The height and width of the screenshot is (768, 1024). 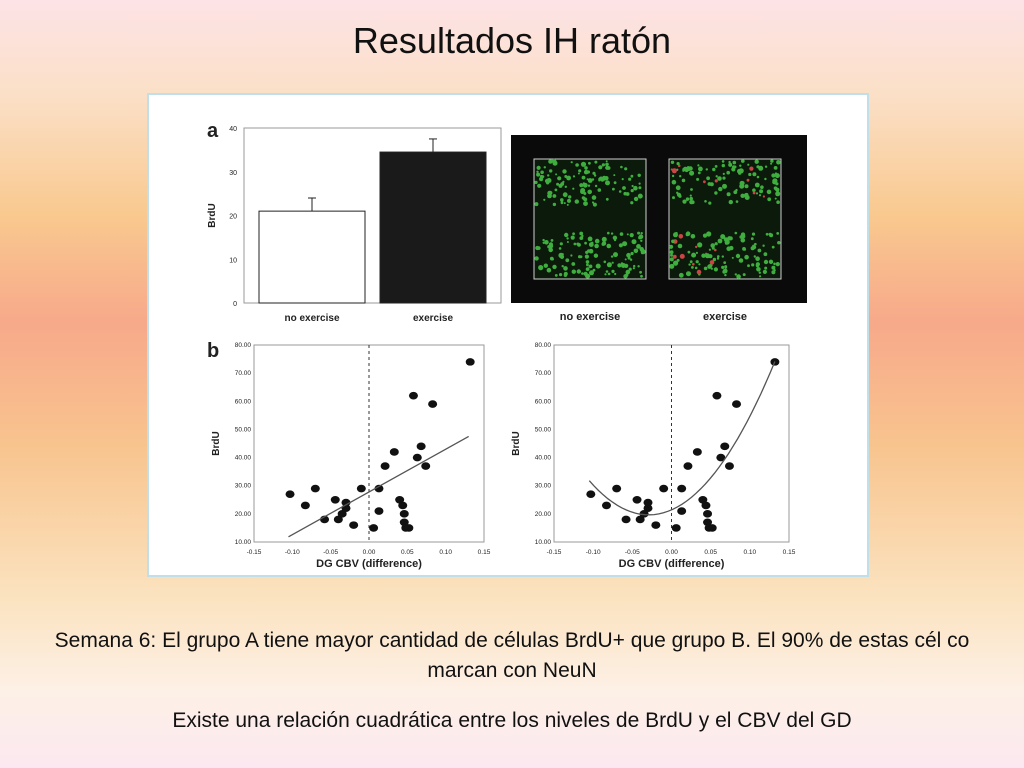 What do you see at coordinates (512, 40) in the screenshot?
I see `slide-title: Resultados IH ratón` at bounding box center [512, 40].